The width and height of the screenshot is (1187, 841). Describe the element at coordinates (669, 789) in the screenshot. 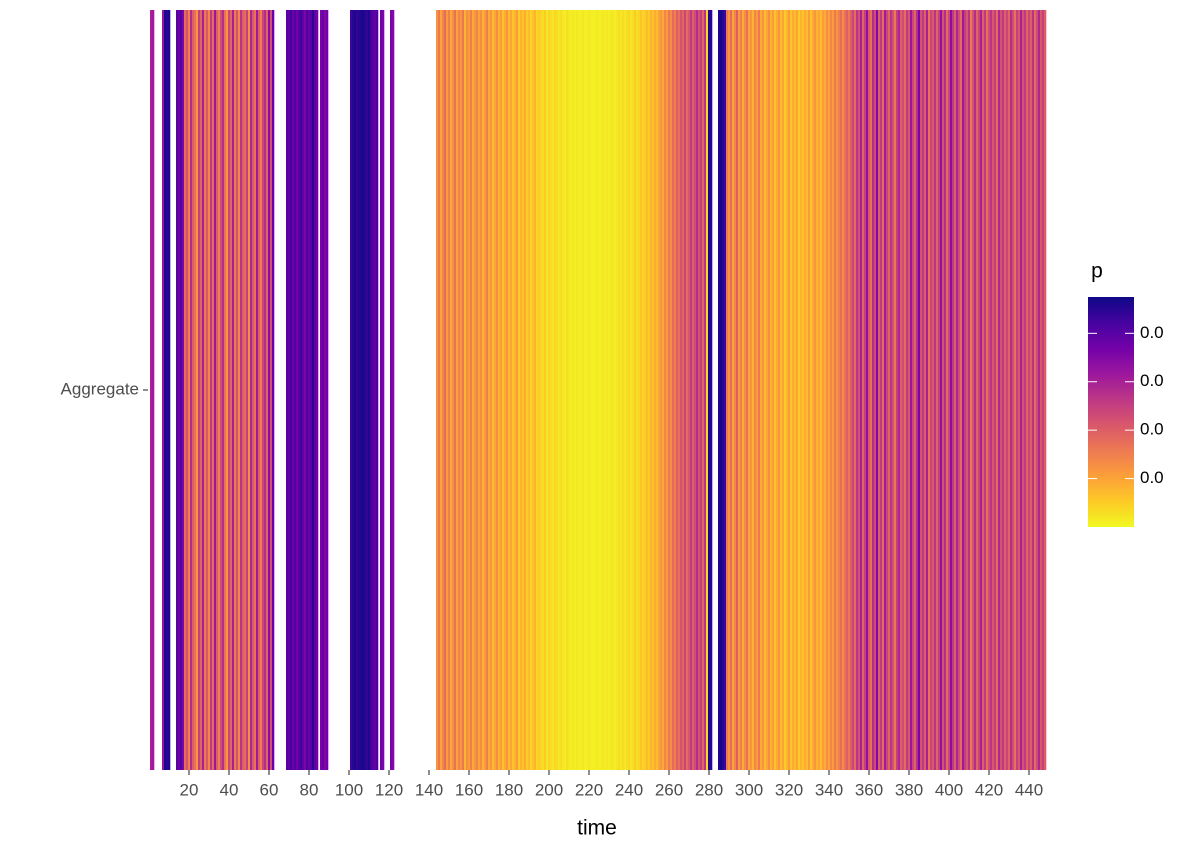

I see `x-tick-label: 260` at that location.